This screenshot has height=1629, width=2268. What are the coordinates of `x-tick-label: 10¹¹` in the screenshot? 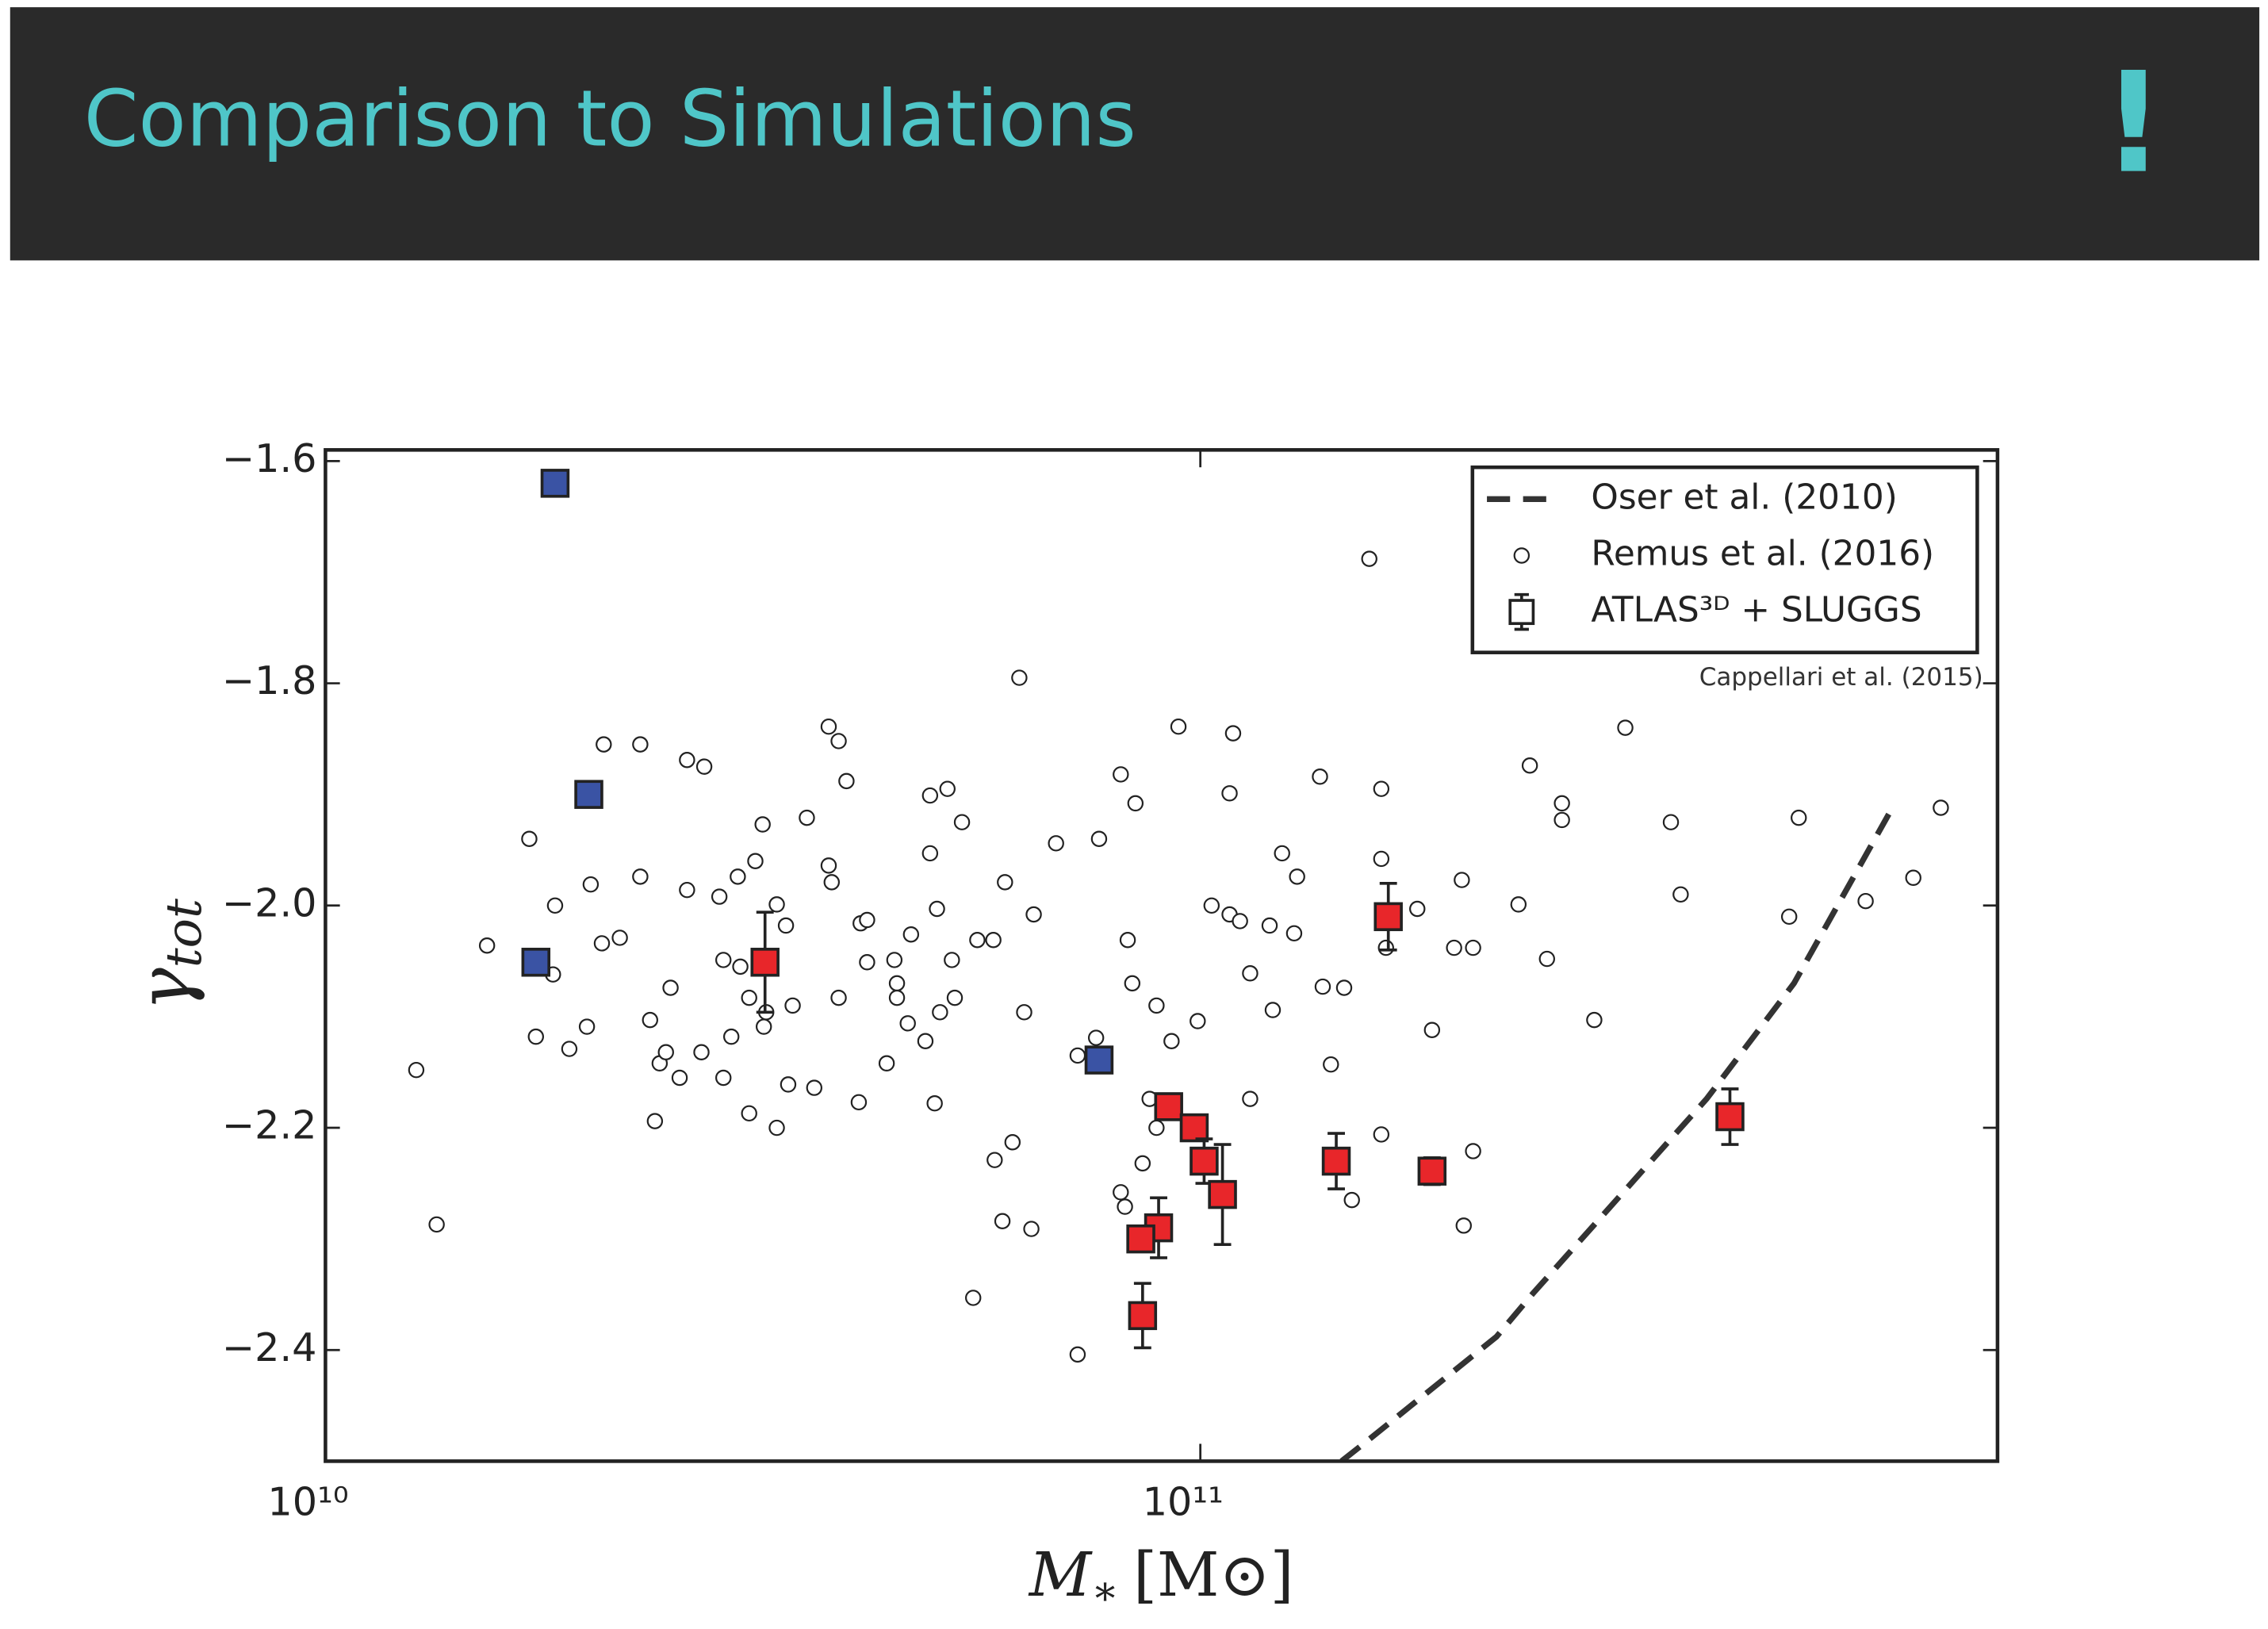 It's located at (1183, 1502).